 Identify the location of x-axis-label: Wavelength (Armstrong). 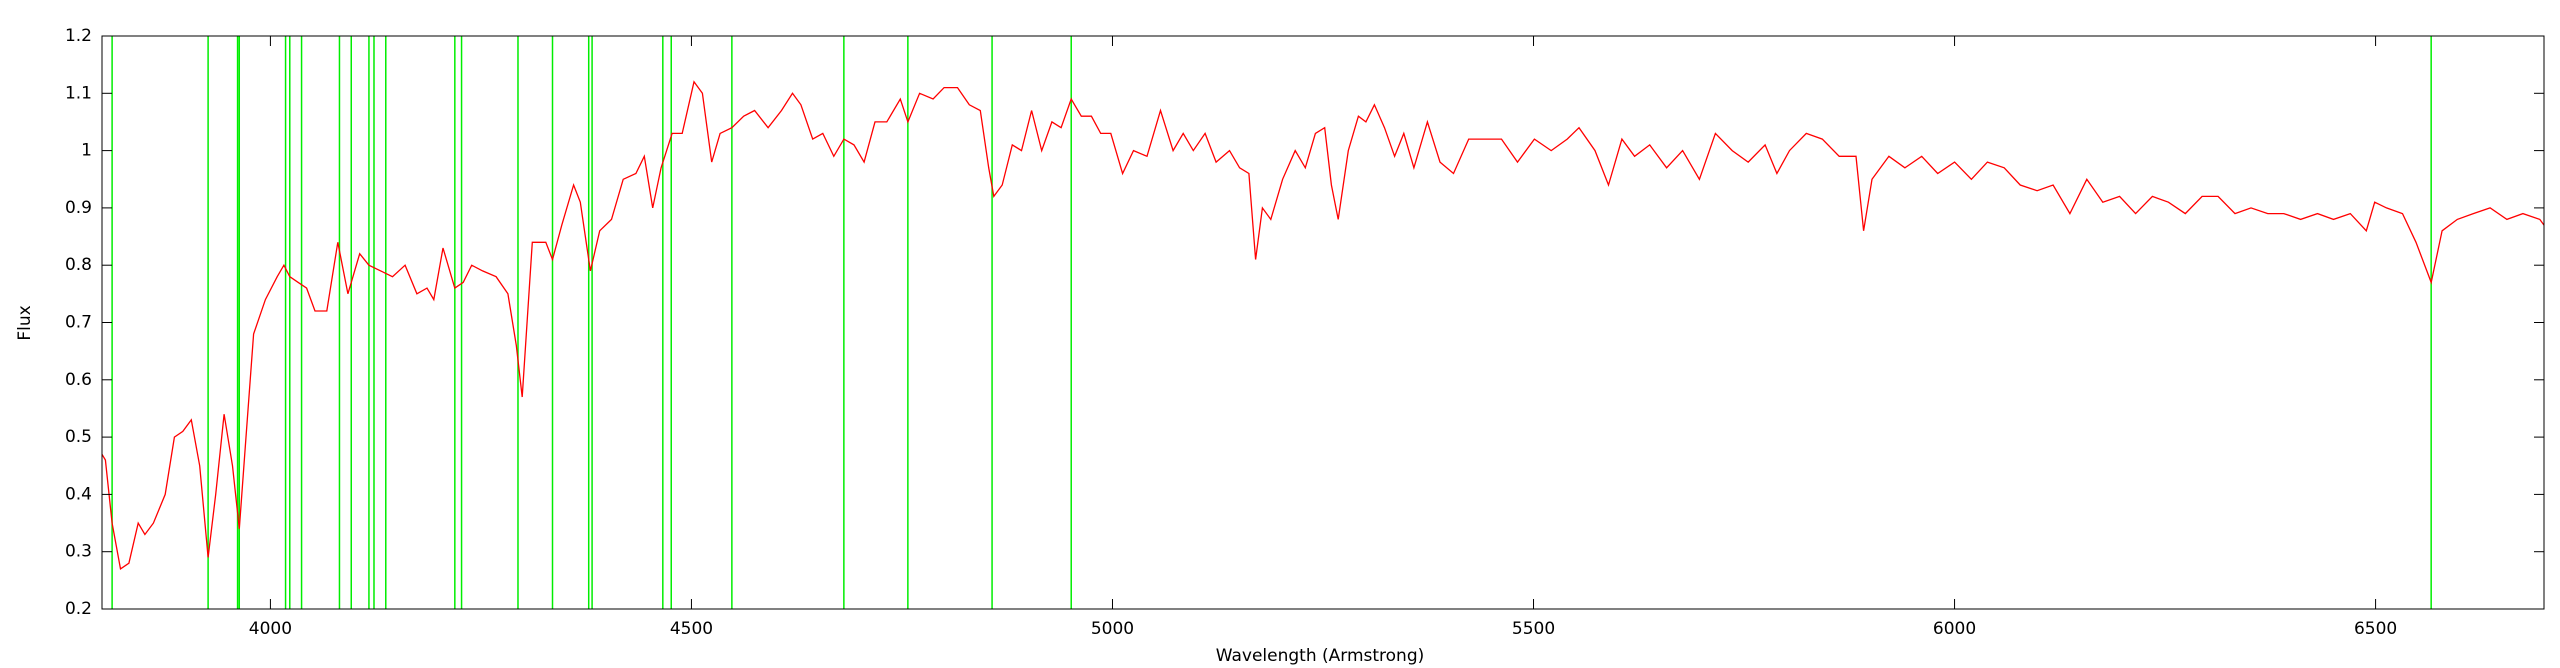
(1320, 656).